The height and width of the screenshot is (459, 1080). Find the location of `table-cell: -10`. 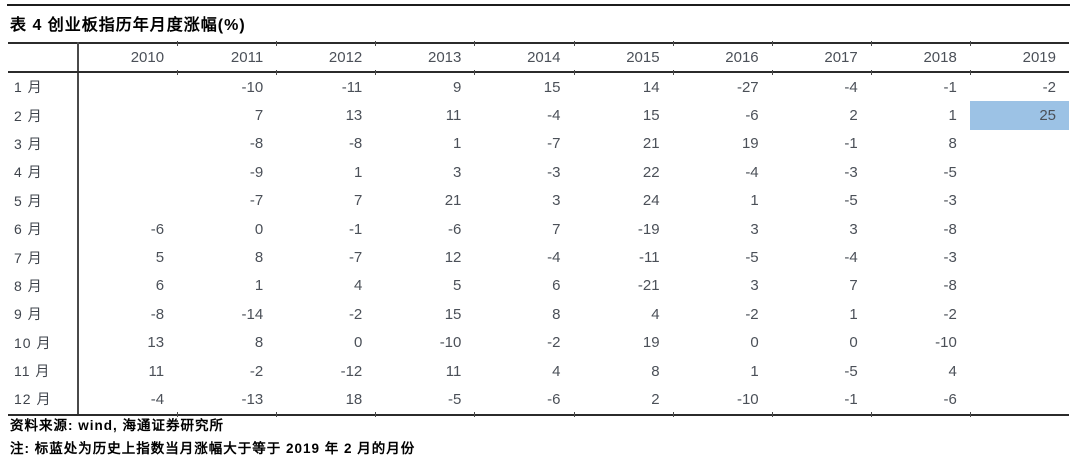

table-cell: -10 is located at coordinates (946, 343).